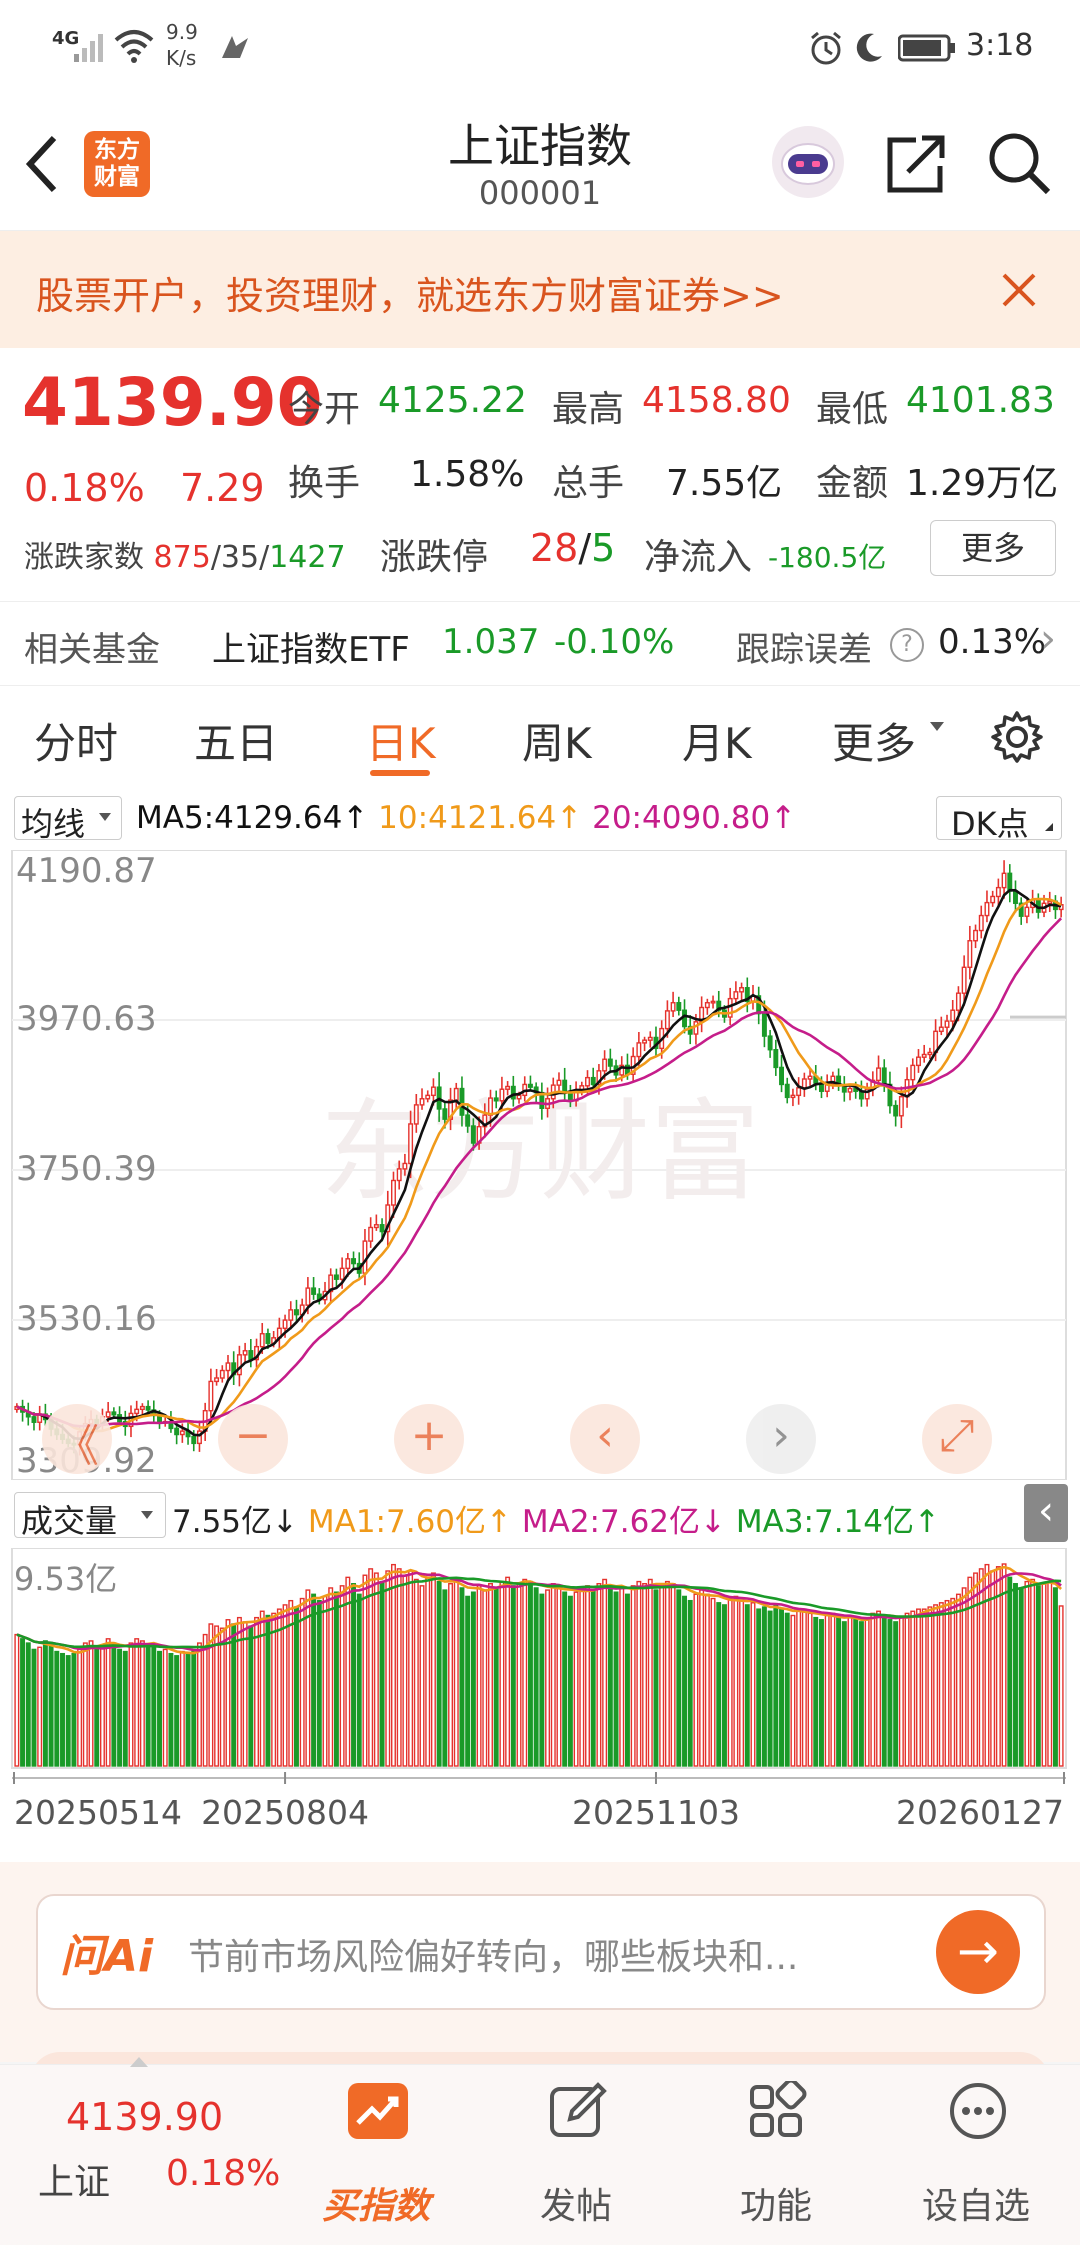 The image size is (1080, 2245). I want to click on close-icon, so click(1019, 290).